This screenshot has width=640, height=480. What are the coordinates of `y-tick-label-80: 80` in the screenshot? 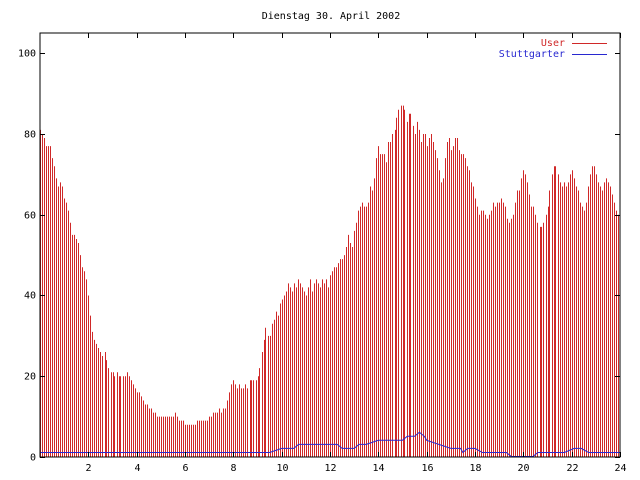 It's located at (30, 135).